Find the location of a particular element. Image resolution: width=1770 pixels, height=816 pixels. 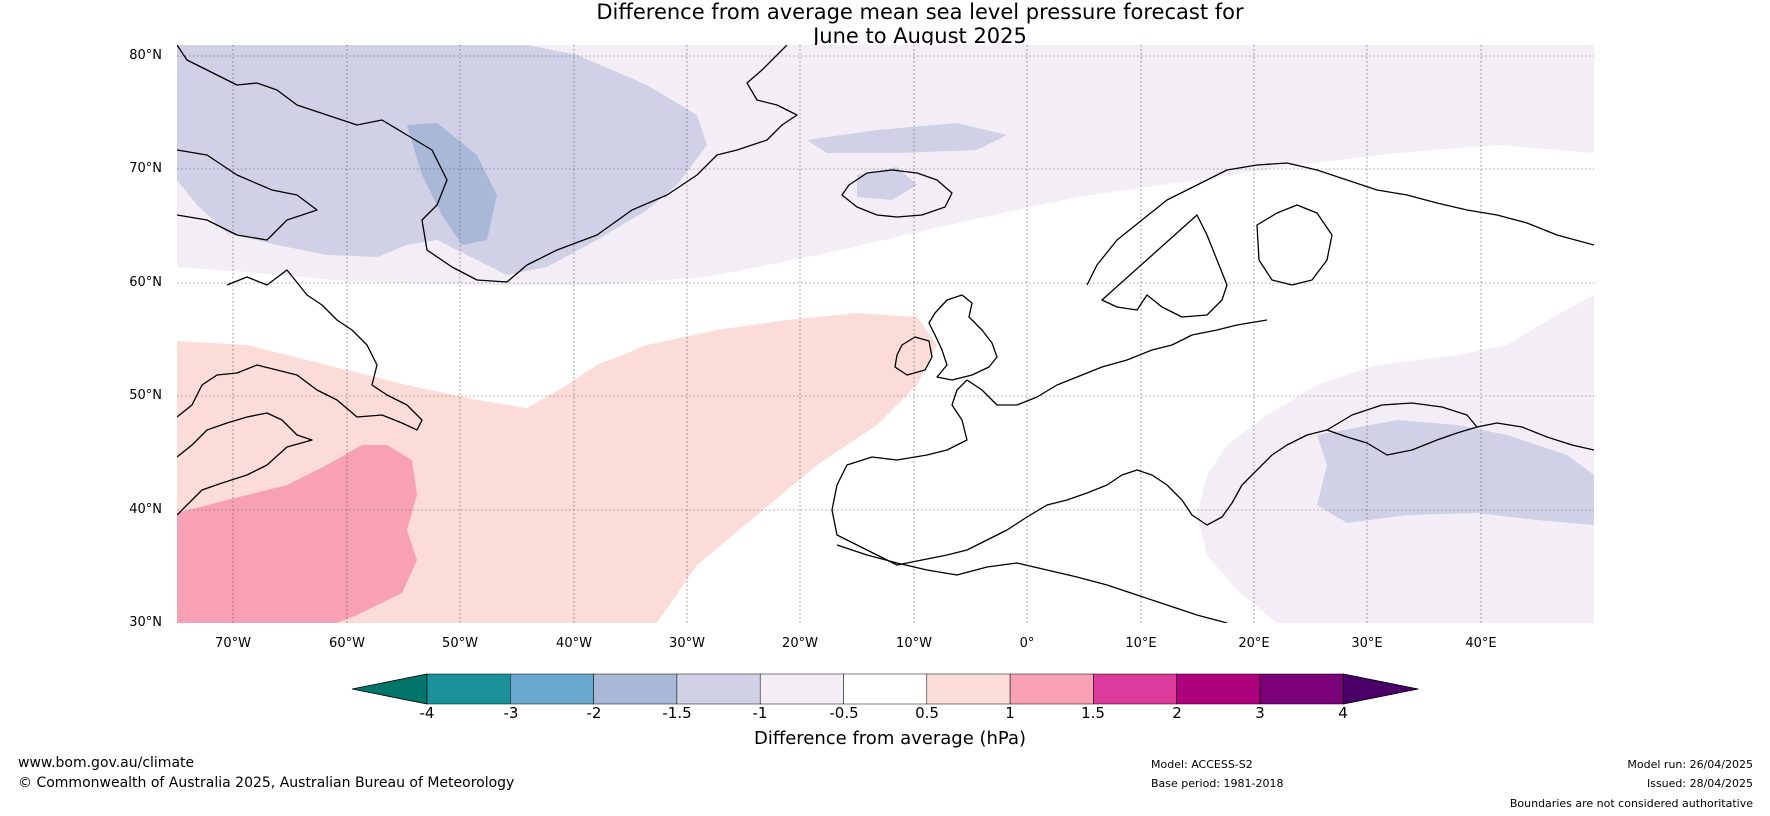

anomaly-region-plus1 is located at coordinates (297, 534).